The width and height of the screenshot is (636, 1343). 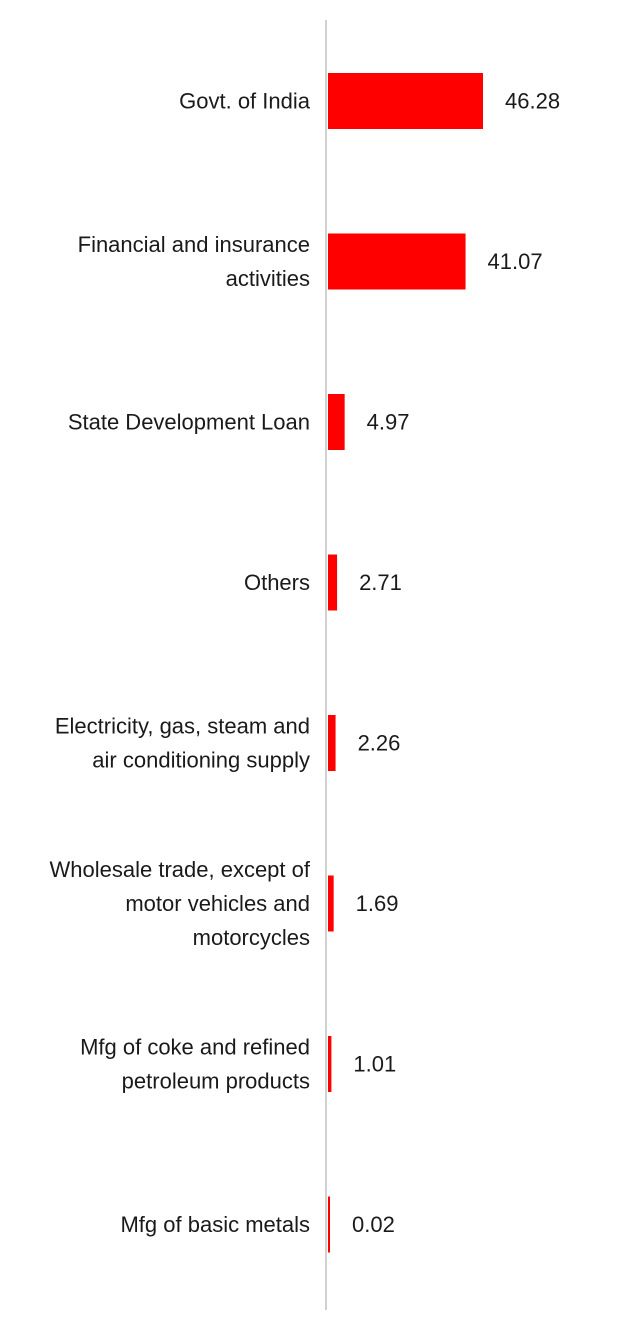 I want to click on category-label: petroleum products, so click(x=216, y=1081).